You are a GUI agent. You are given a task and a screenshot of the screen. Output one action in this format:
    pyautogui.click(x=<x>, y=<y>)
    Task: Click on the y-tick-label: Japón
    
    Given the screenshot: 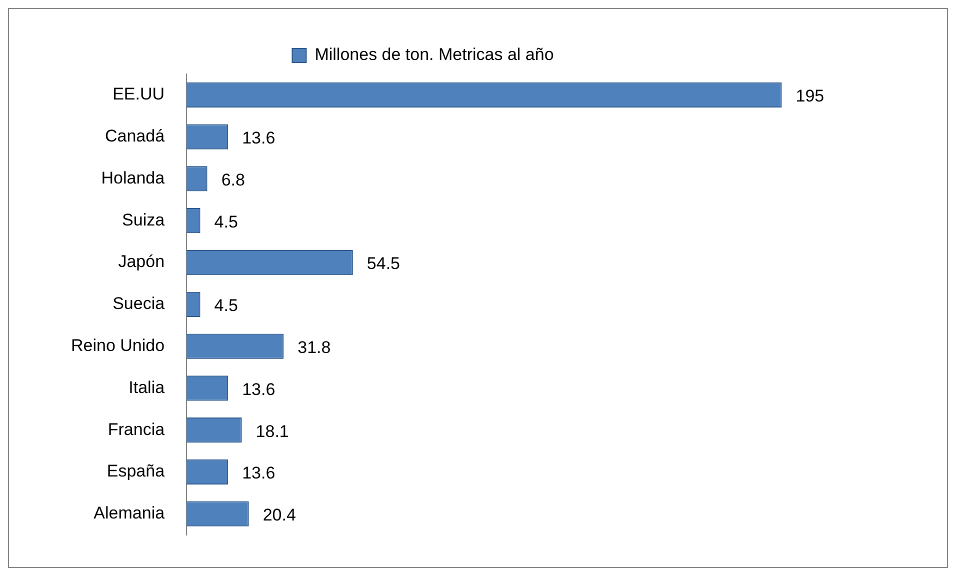 What is the action you would take?
    pyautogui.click(x=141, y=262)
    